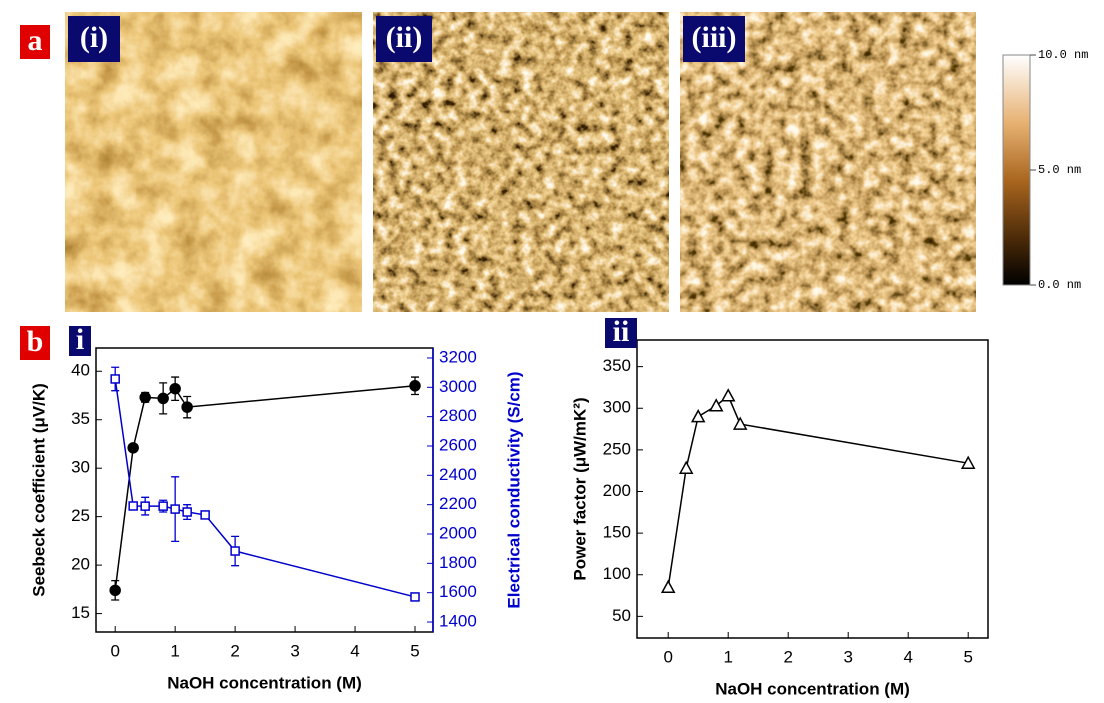  What do you see at coordinates (617, 365) in the screenshot?
I see `y-tick-label: 350` at bounding box center [617, 365].